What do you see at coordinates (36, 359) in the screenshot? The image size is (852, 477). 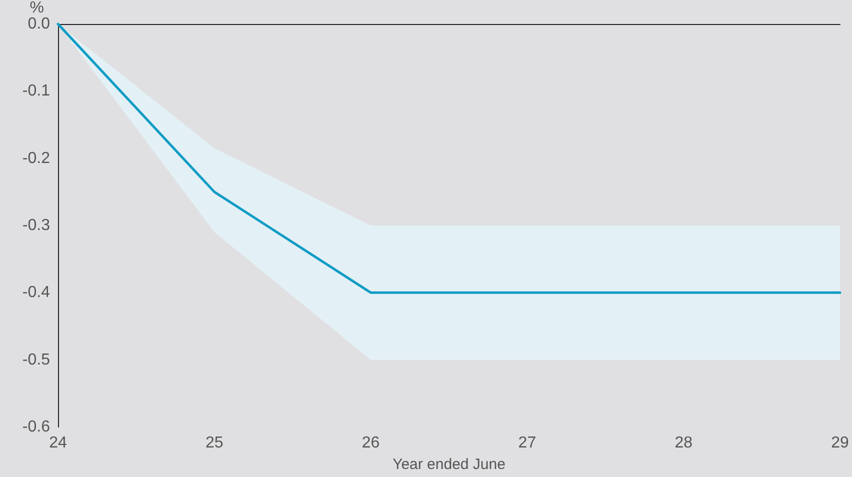 I see `y-tick-label: -0.5` at bounding box center [36, 359].